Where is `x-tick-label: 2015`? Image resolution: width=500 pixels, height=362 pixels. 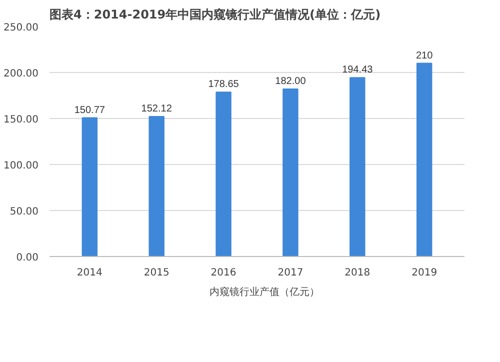 x-tick-label: 2015 is located at coordinates (157, 273).